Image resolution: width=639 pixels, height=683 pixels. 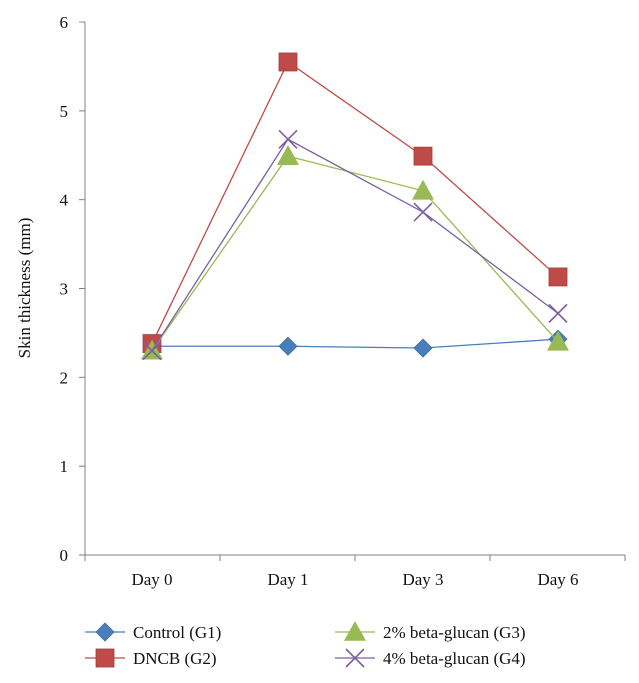 I want to click on x-tick-label: Day 6, so click(x=557, y=579).